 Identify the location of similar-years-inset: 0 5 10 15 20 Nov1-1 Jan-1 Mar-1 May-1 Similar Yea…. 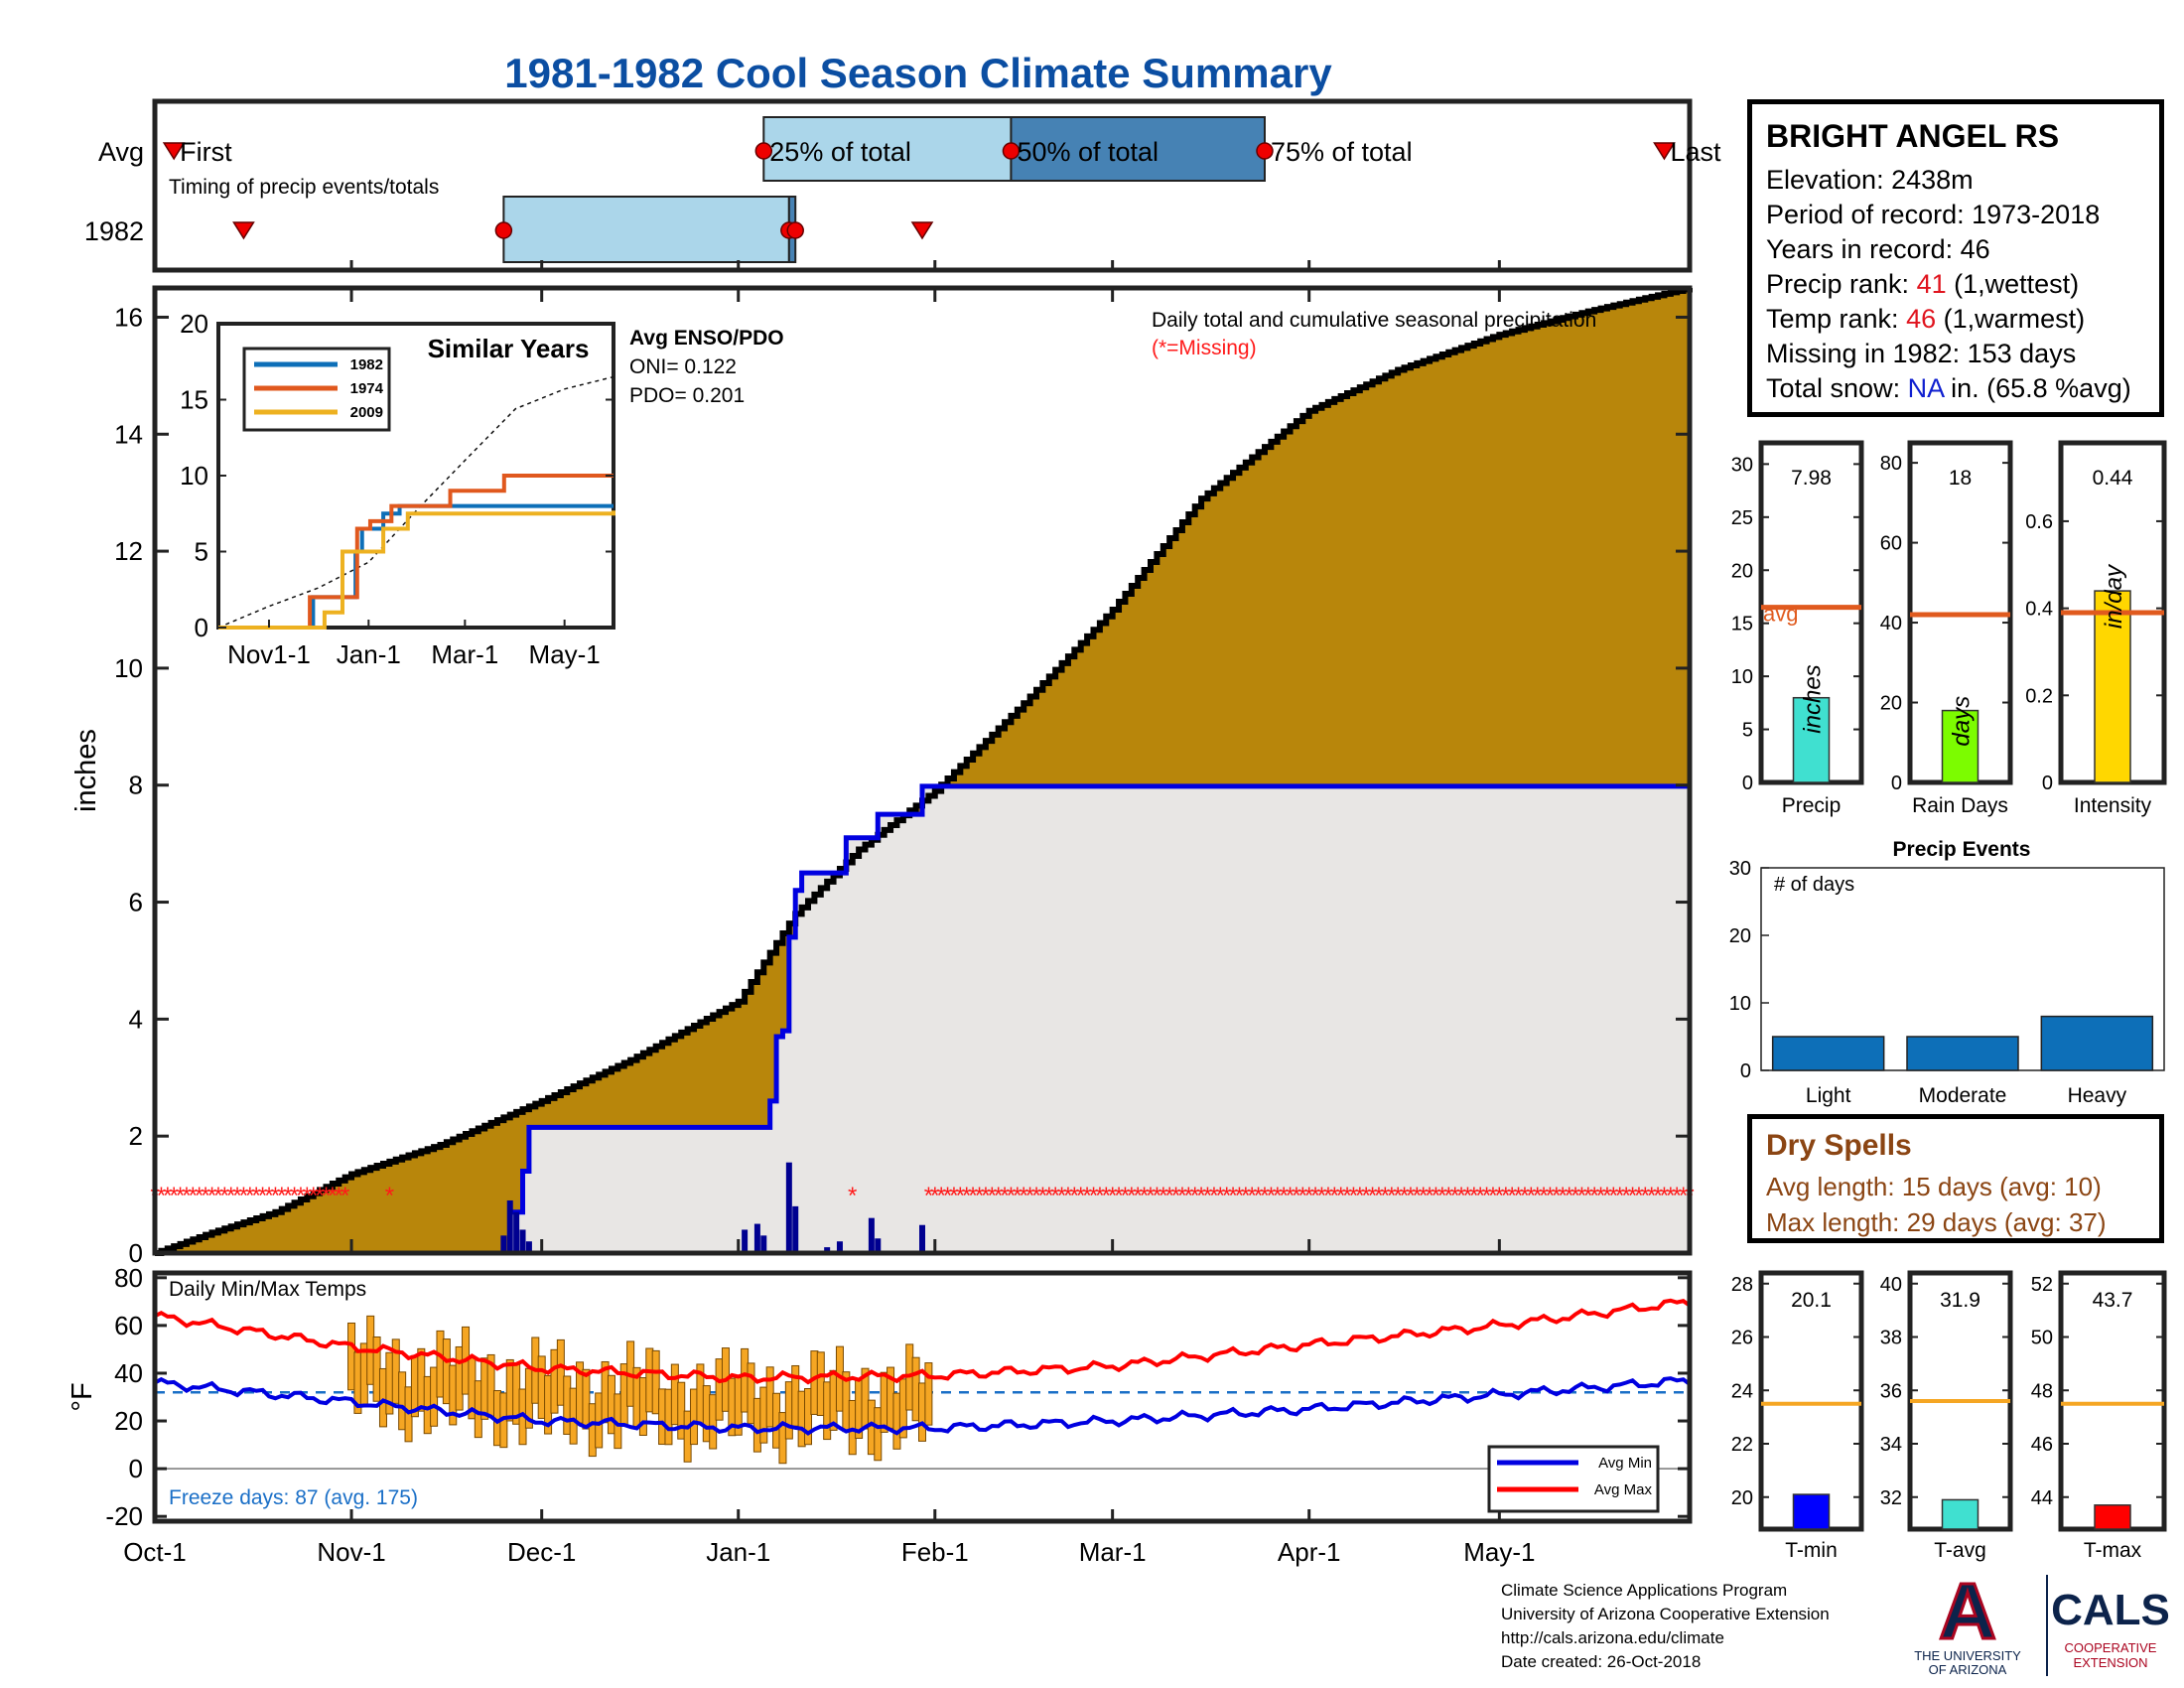
(397, 489).